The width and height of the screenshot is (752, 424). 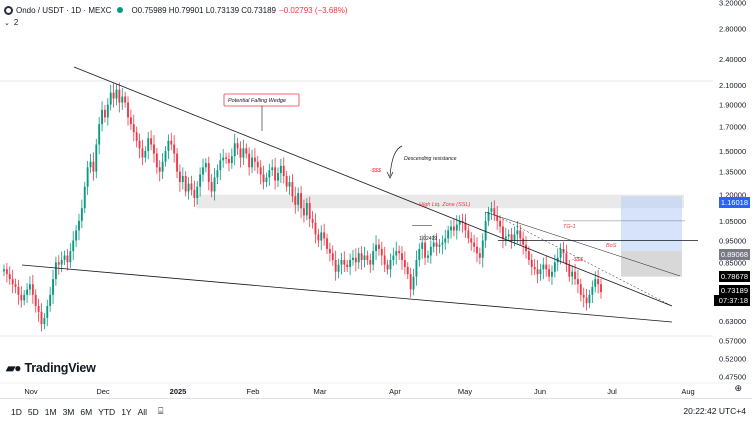 I want to click on liquidity-label-1: -$$$, so click(x=376, y=171).